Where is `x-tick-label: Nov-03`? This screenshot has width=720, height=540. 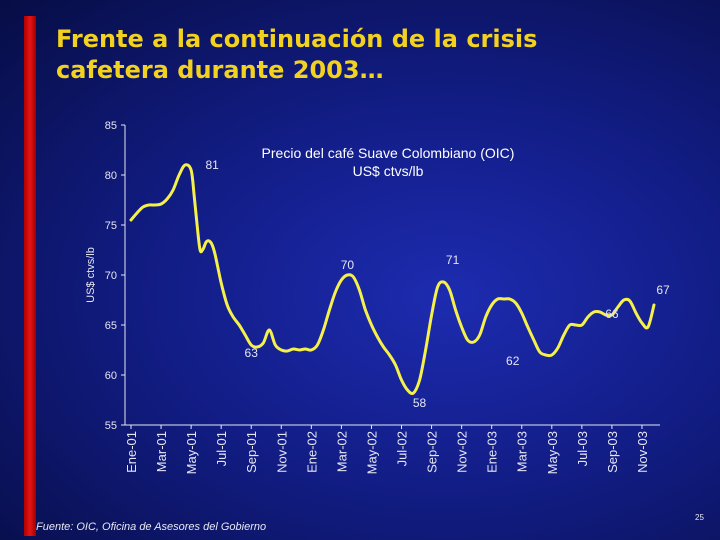 x-tick-label: Nov-03 is located at coordinates (642, 452).